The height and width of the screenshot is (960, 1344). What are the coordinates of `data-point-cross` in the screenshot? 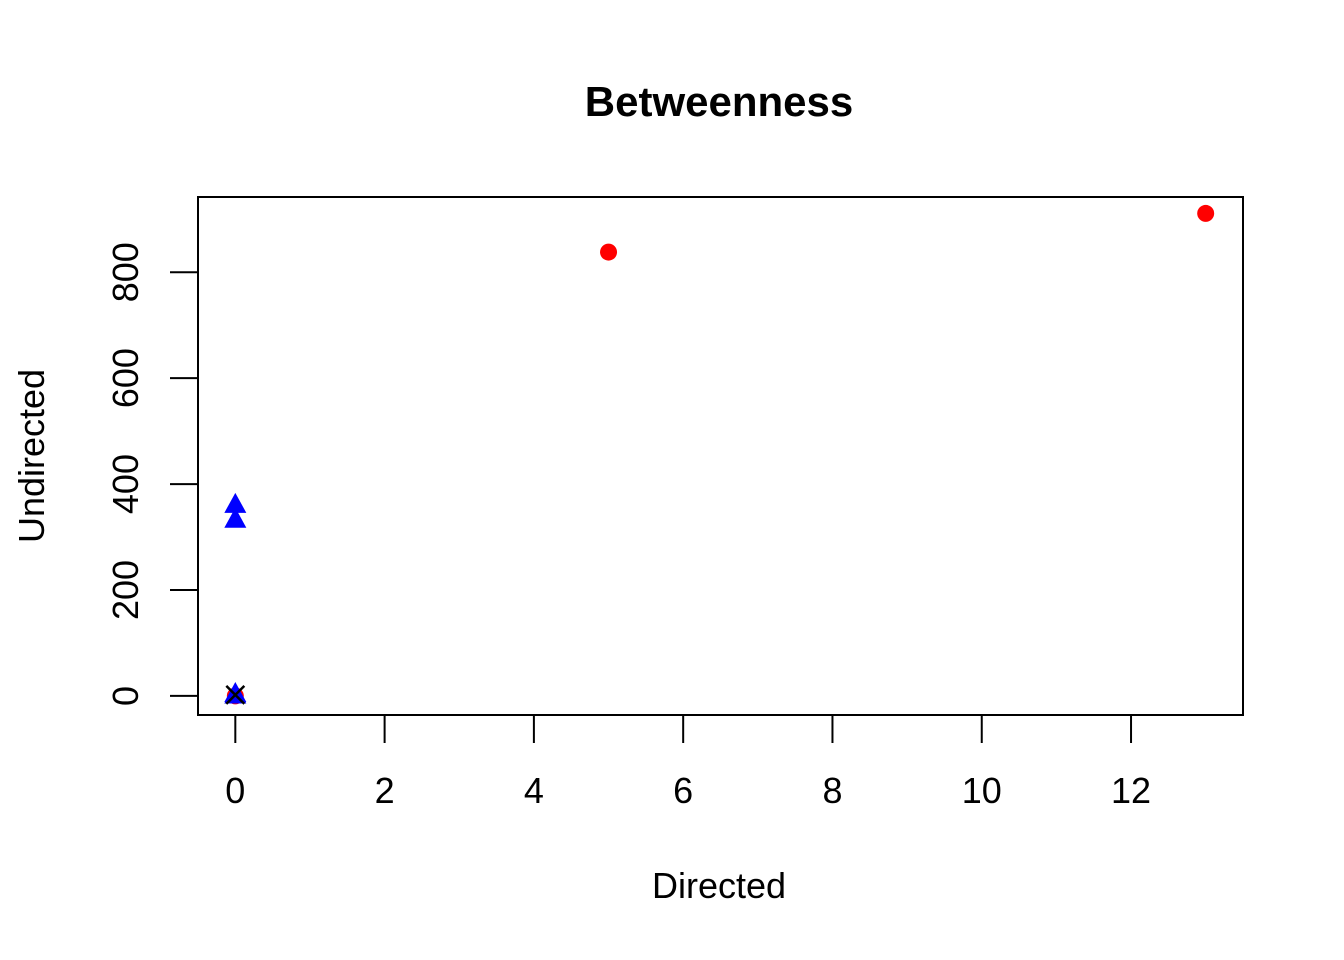 It's located at (235, 694).